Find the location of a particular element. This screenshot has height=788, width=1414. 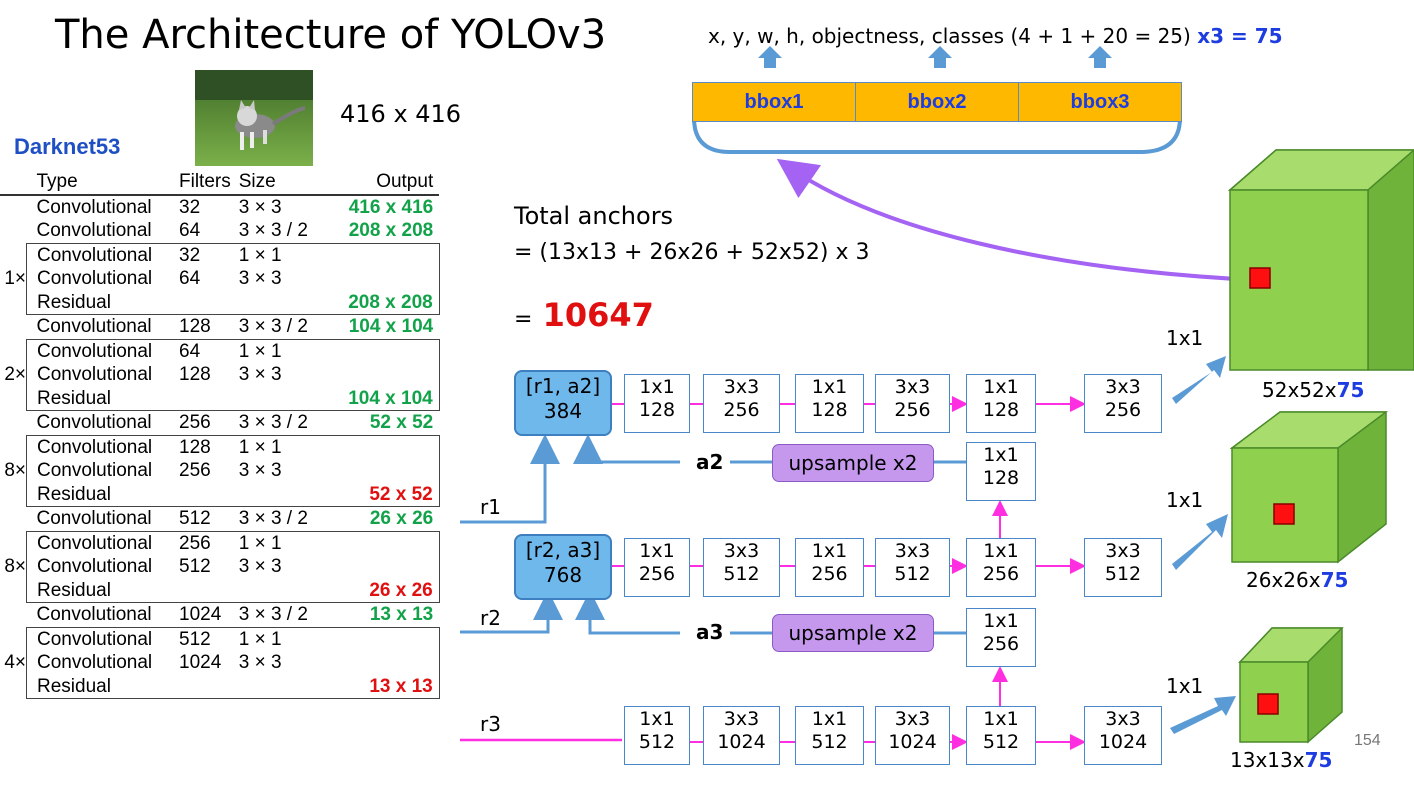

head-label-52: 1x1 is located at coordinates (1184, 338).